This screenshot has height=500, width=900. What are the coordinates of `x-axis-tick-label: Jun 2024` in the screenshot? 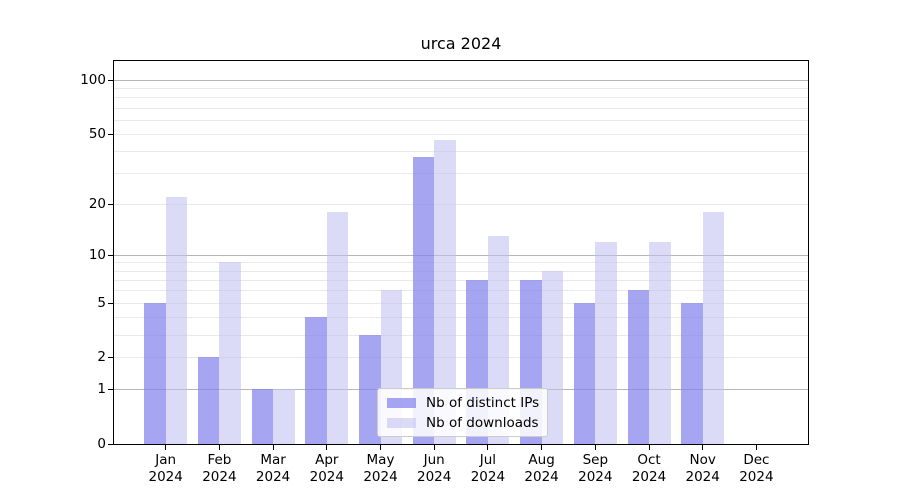 It's located at (434, 469).